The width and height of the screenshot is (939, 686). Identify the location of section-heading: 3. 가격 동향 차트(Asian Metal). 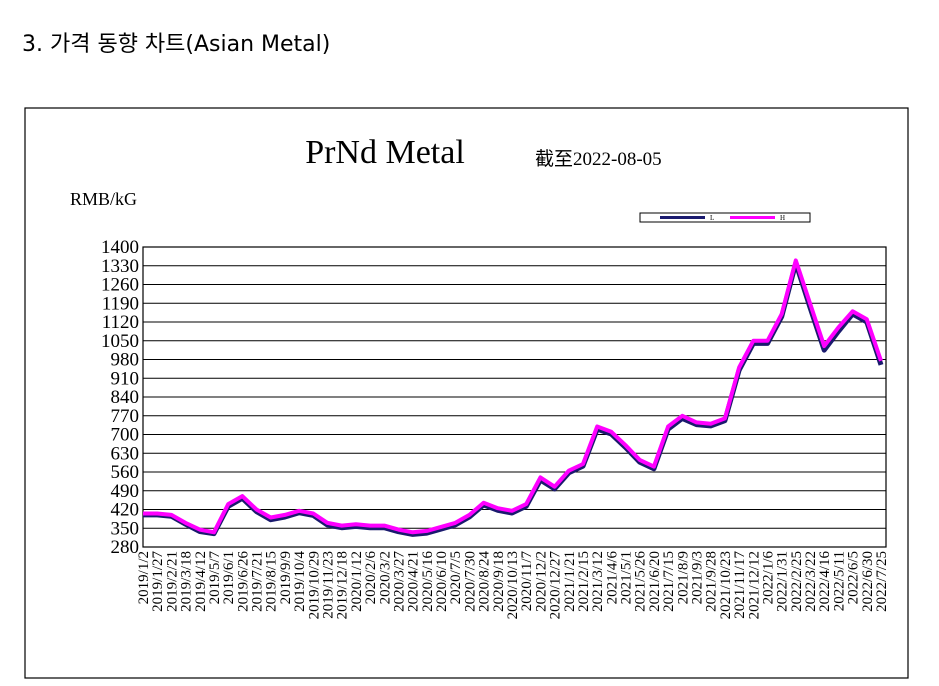
(176, 44).